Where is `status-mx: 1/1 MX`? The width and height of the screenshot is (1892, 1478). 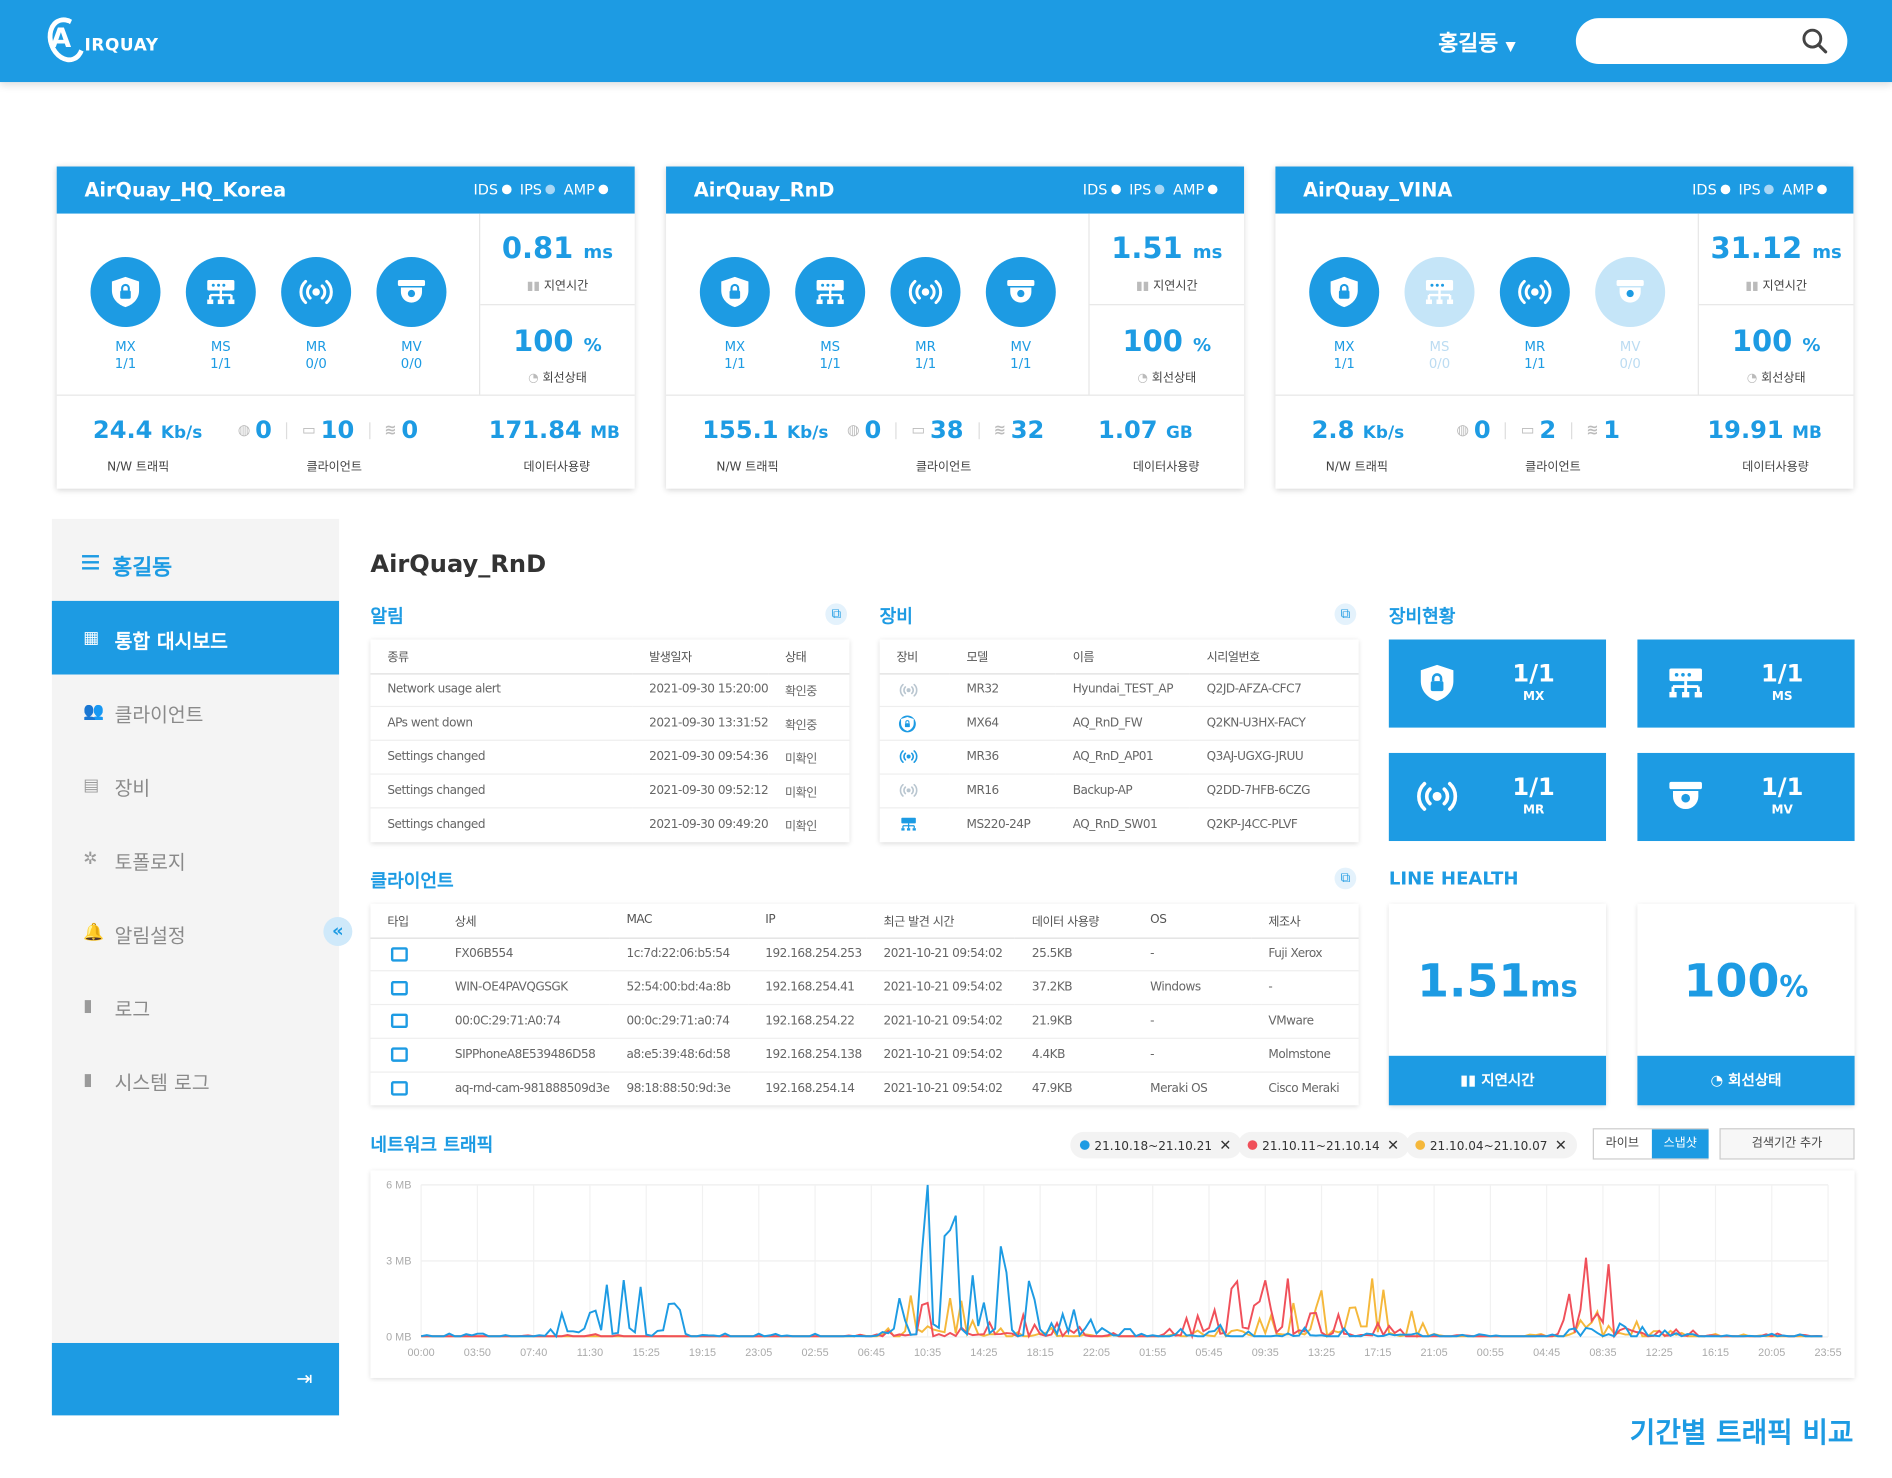
status-mx: 1/1 MX is located at coordinates (1497, 683).